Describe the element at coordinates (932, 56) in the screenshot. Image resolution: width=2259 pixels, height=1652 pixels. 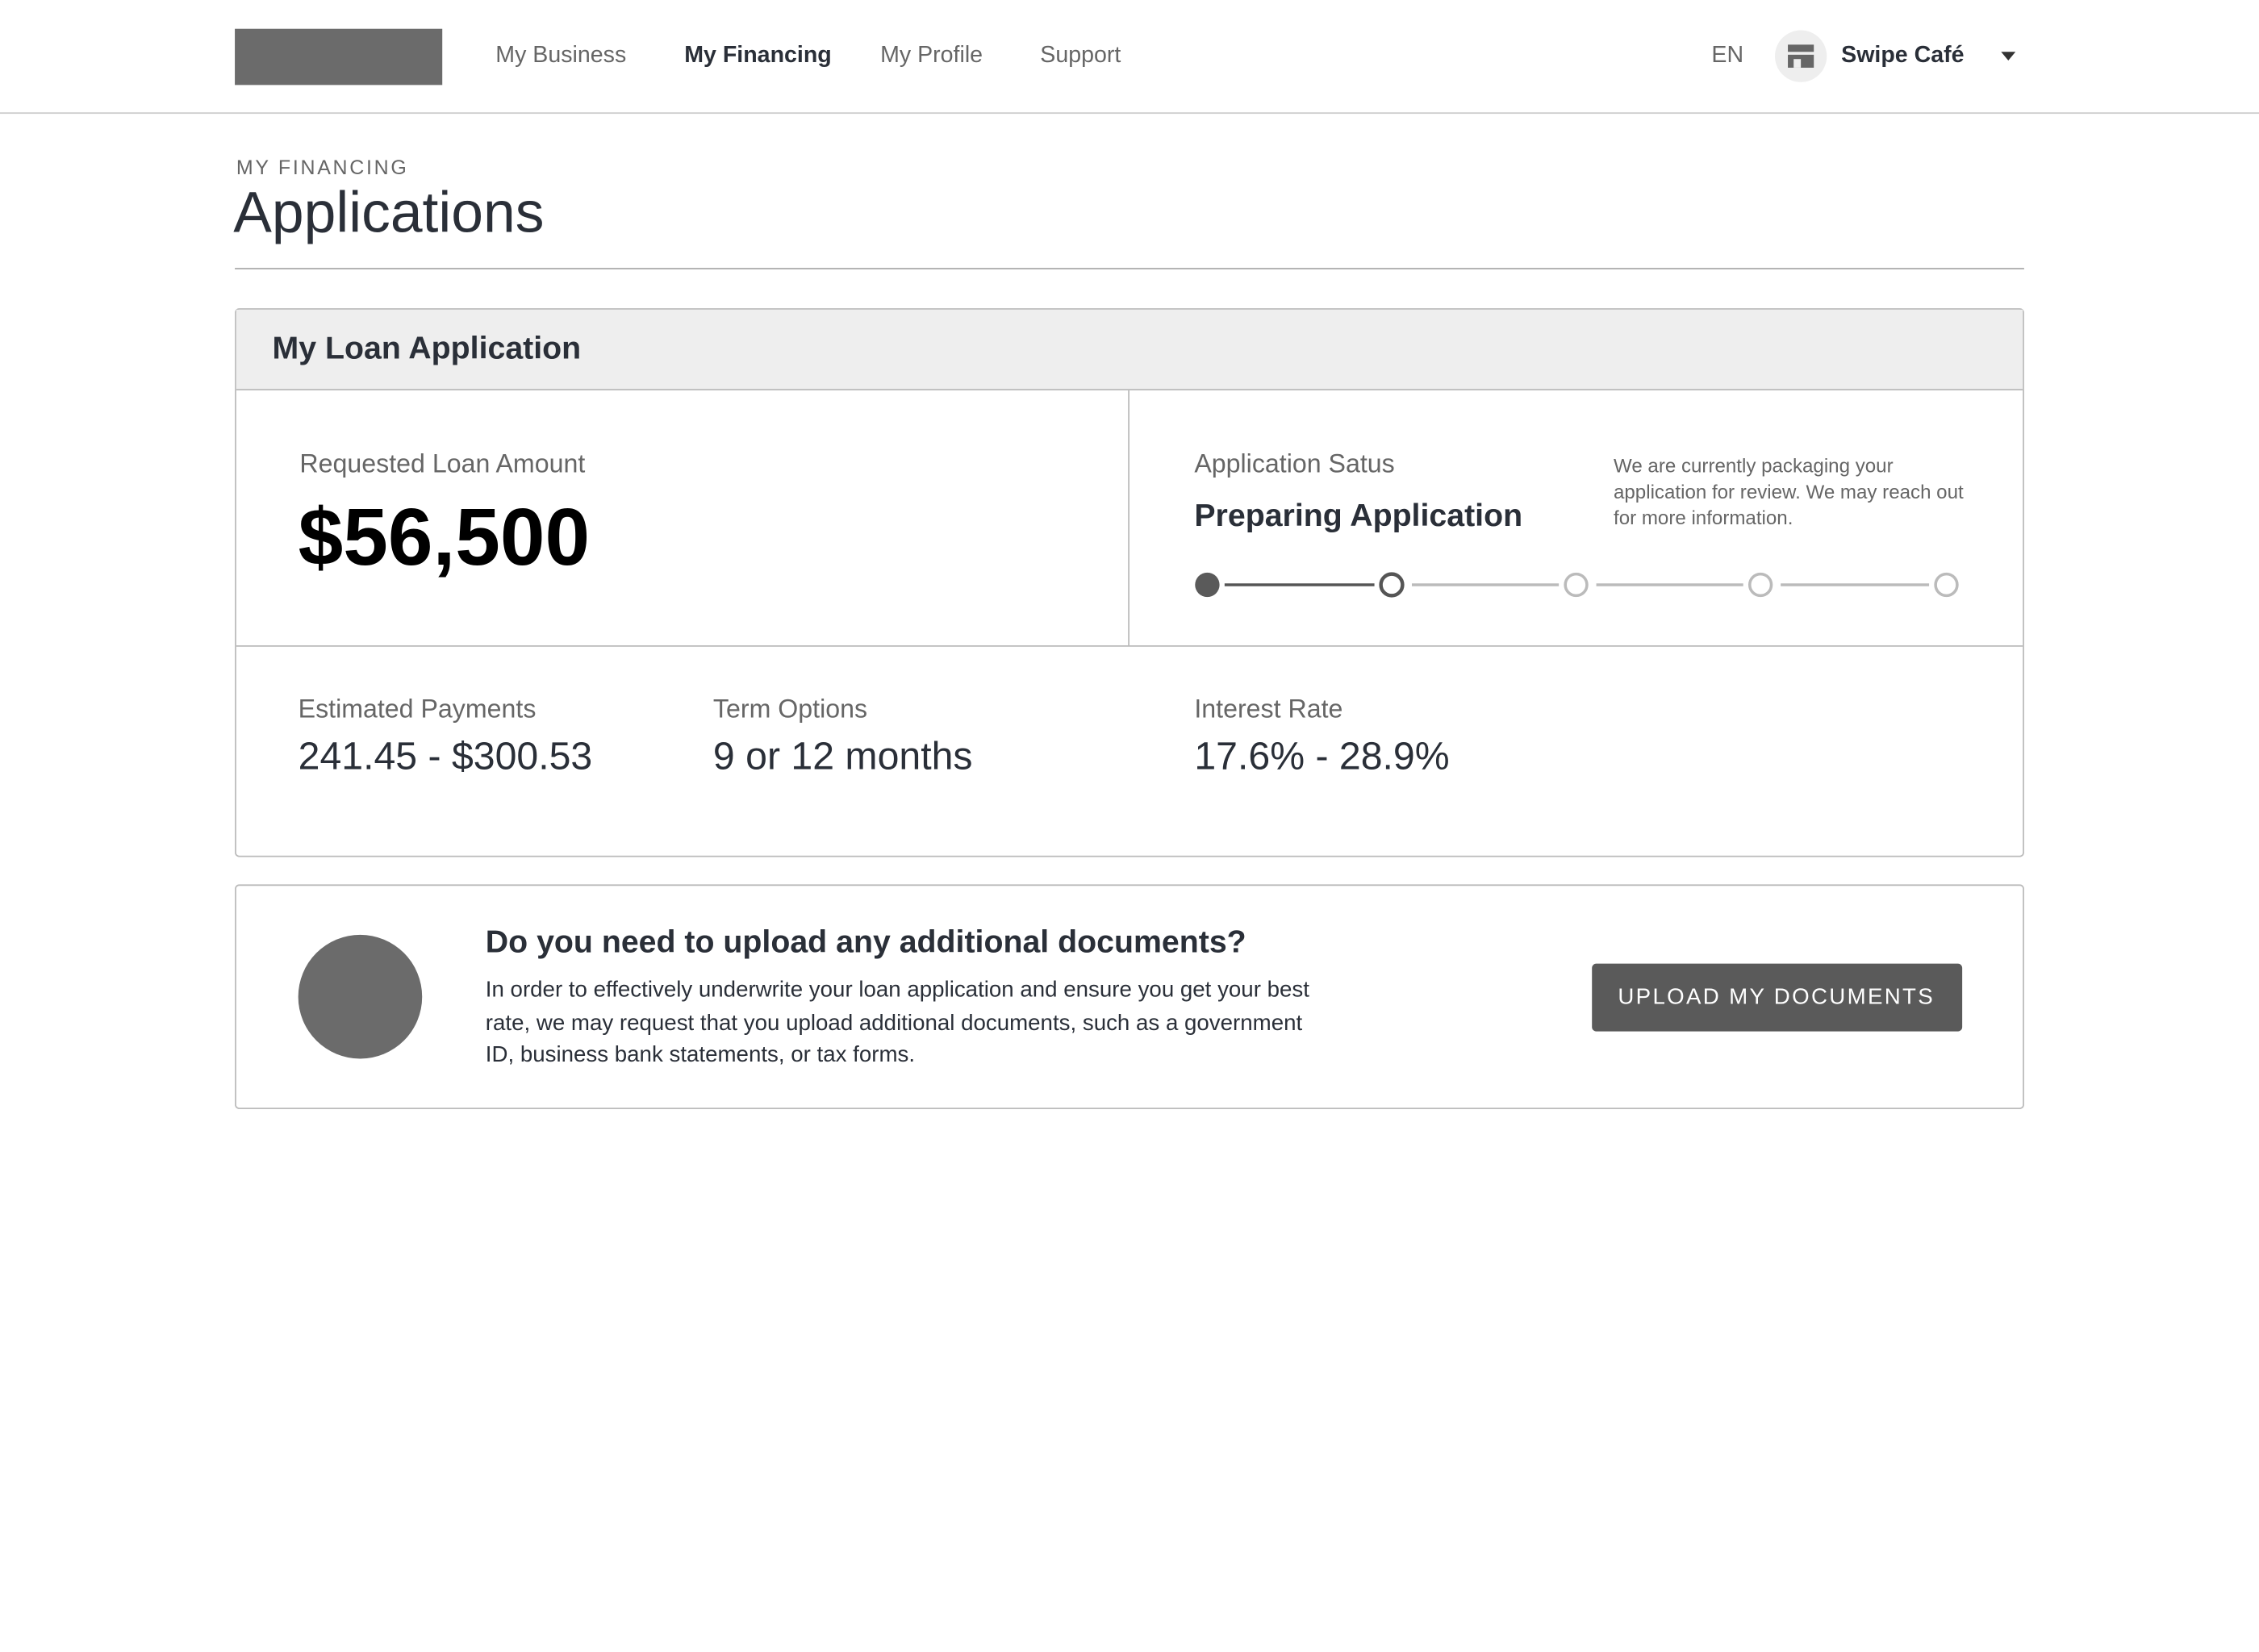
I see `nav-link: My Profile` at that location.